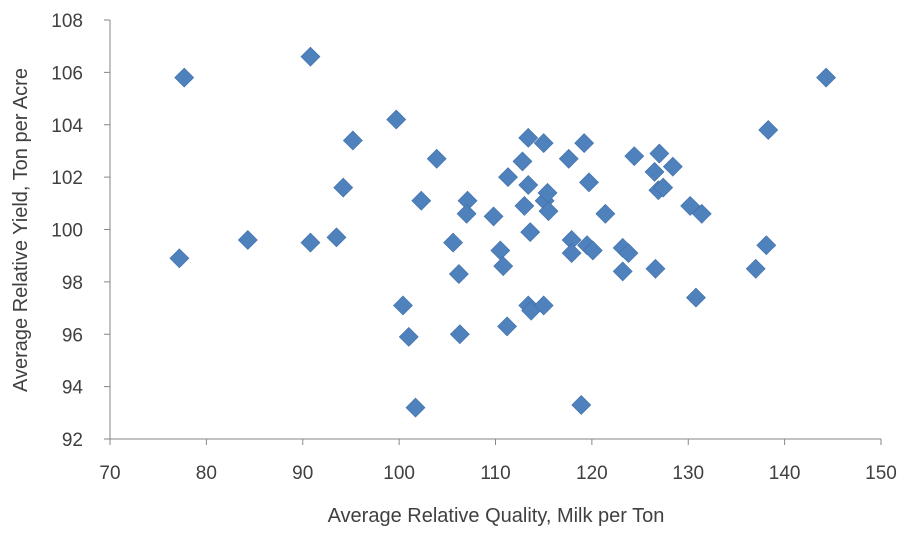 This screenshot has height=533, width=907. I want to click on x-tick-label: 70, so click(109, 473).